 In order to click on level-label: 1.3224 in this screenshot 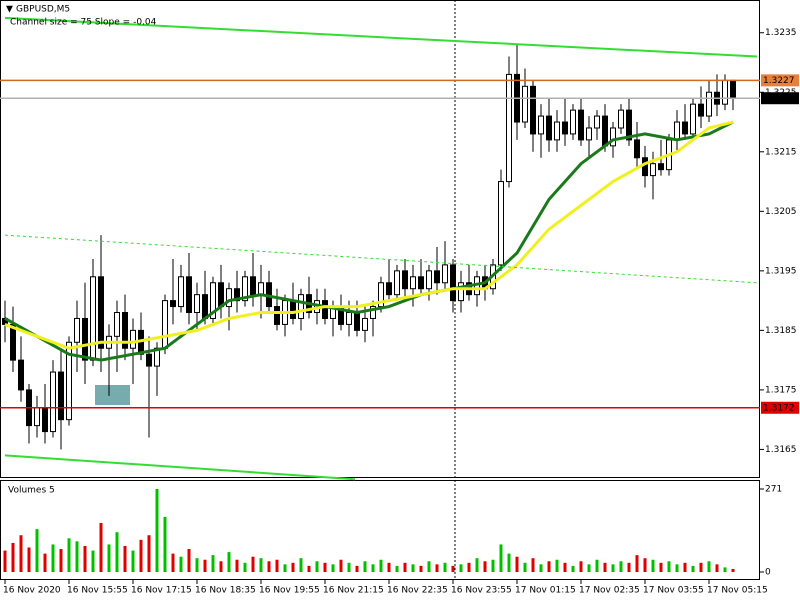, I will do `click(779, 99)`.